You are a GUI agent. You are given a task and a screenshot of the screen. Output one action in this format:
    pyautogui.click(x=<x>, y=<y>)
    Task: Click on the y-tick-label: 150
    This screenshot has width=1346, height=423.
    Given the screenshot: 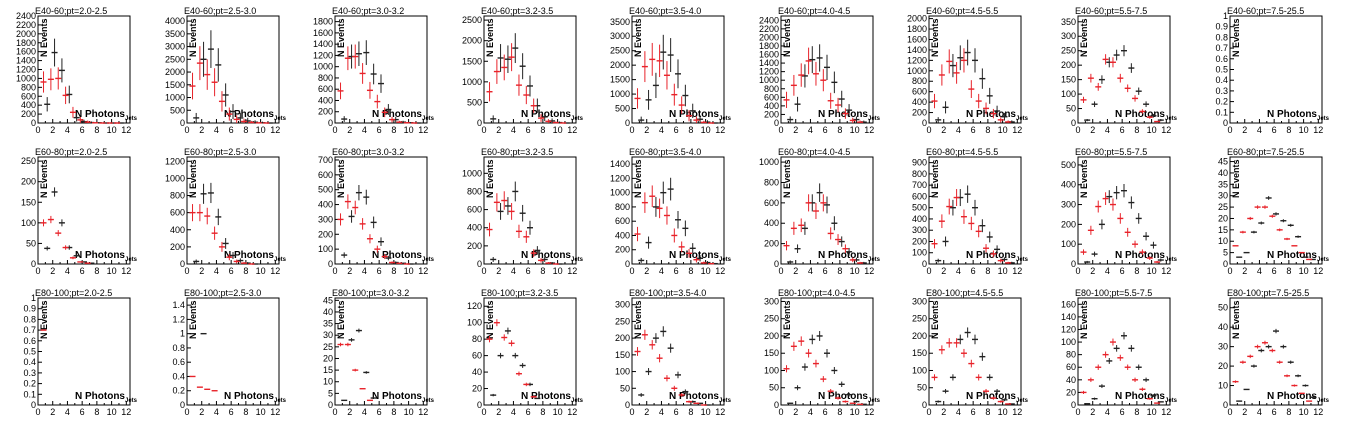 What is the action you would take?
    pyautogui.click(x=622, y=355)
    